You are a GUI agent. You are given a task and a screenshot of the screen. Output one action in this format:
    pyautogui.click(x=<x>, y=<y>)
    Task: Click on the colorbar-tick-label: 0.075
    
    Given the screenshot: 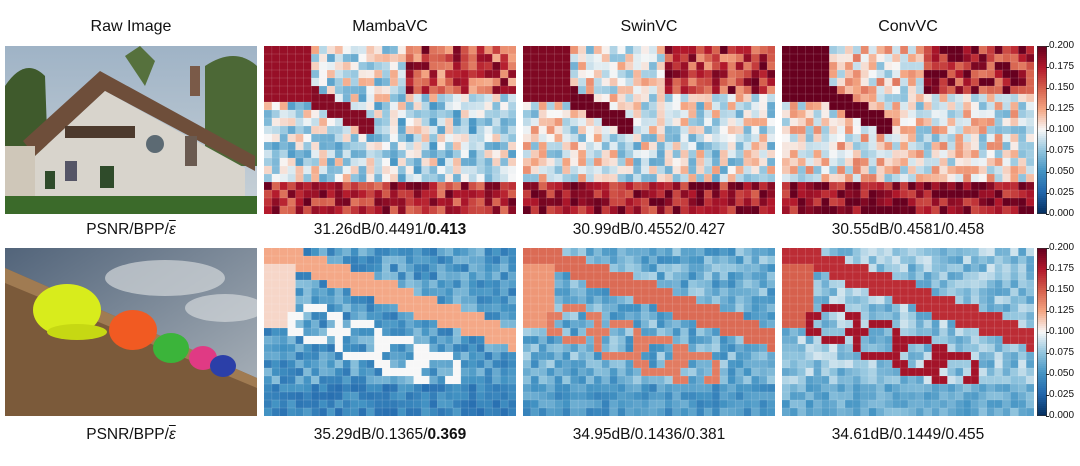 What is the action you would take?
    pyautogui.click(x=1060, y=150)
    